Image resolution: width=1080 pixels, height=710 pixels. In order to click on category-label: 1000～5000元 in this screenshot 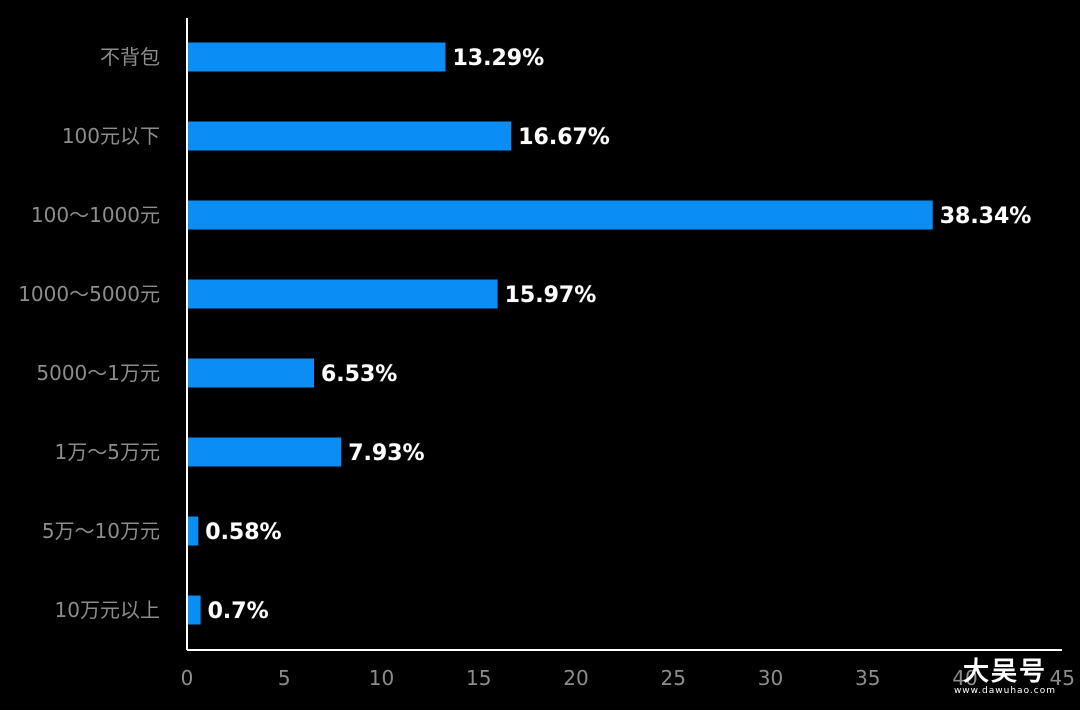, I will do `click(89, 294)`.